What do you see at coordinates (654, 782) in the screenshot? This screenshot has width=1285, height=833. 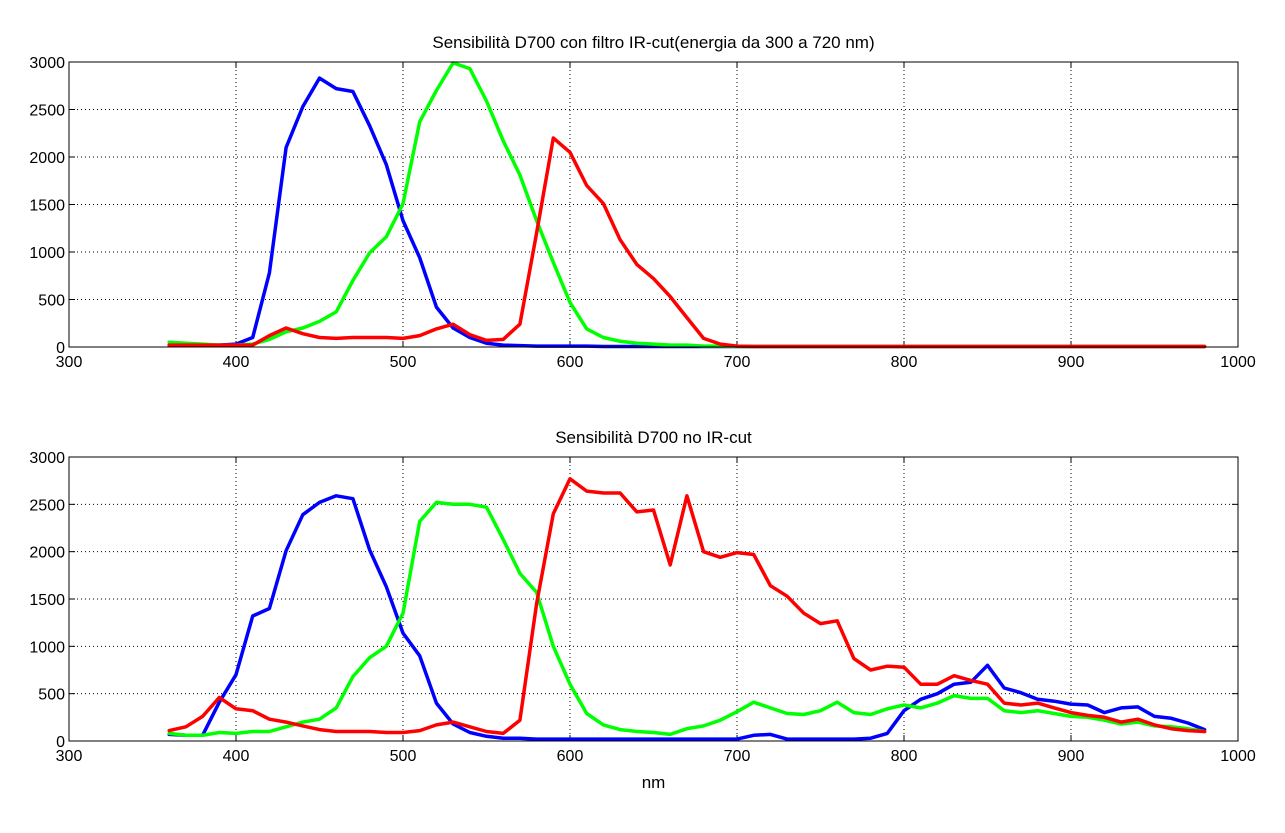 I see `x-axis-label: nm` at bounding box center [654, 782].